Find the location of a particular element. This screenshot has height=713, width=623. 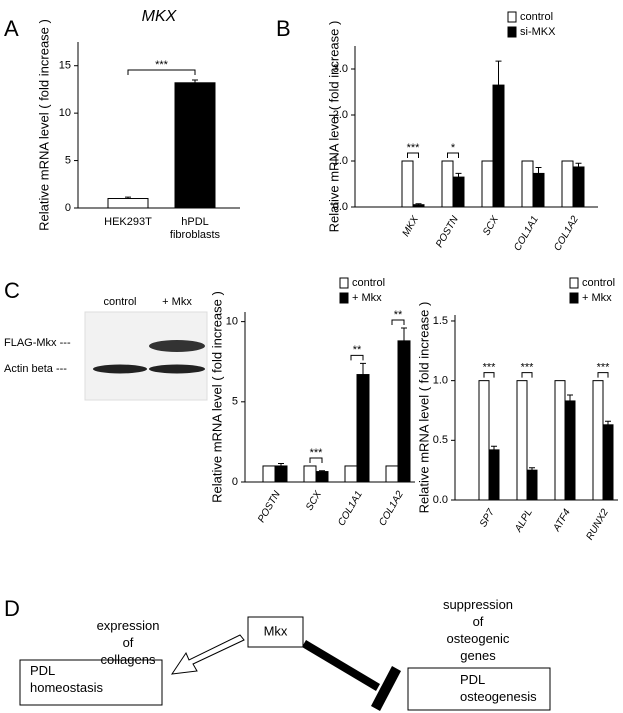

x-tick-label: ATF4 is located at coordinates (562, 520).